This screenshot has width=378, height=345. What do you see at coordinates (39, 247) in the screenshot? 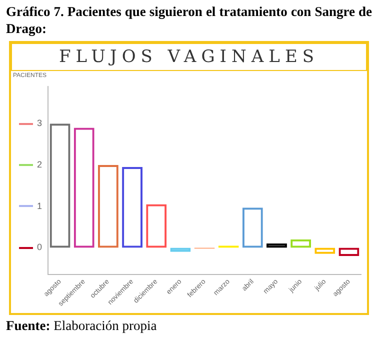
I see `y-tick-label: 0` at bounding box center [39, 247].